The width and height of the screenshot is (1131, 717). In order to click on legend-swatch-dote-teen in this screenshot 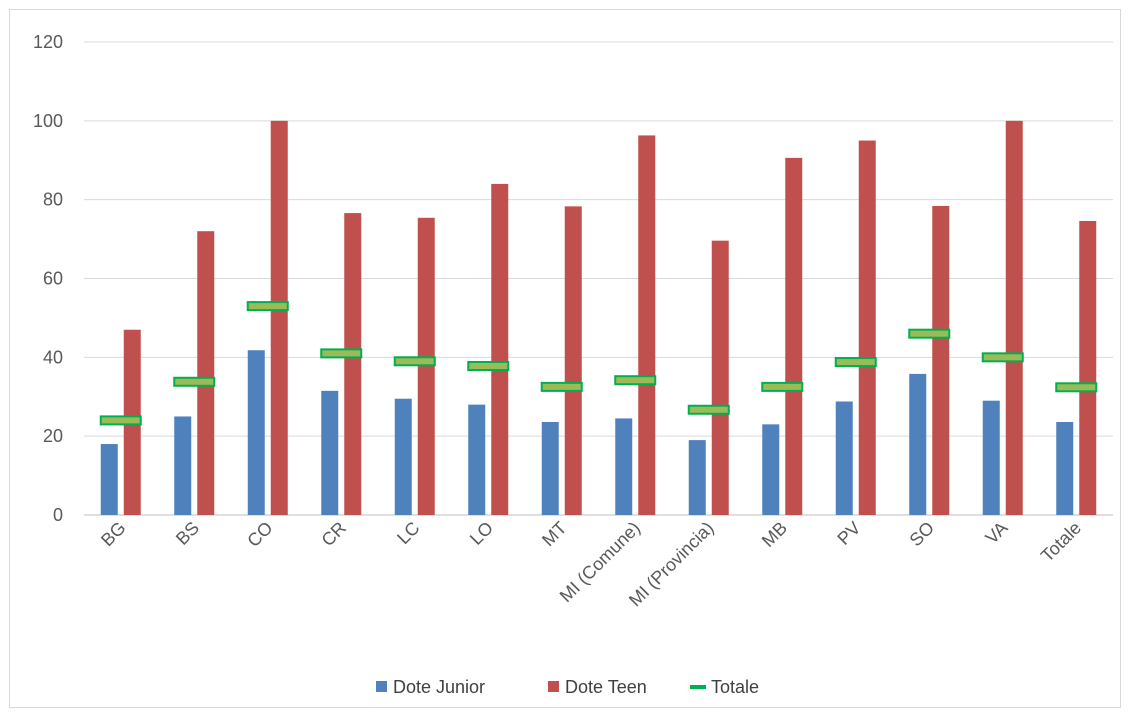, I will do `click(553, 686)`.